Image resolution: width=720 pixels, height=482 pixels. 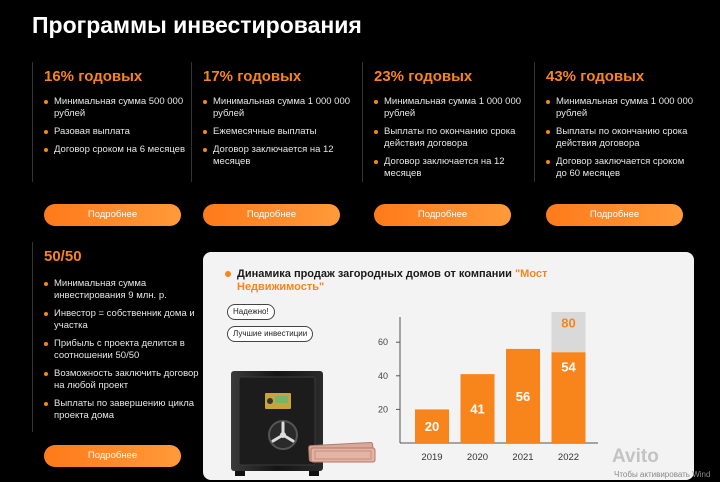 What do you see at coordinates (568, 323) in the screenshot?
I see `bar-total-label: 80` at bounding box center [568, 323].